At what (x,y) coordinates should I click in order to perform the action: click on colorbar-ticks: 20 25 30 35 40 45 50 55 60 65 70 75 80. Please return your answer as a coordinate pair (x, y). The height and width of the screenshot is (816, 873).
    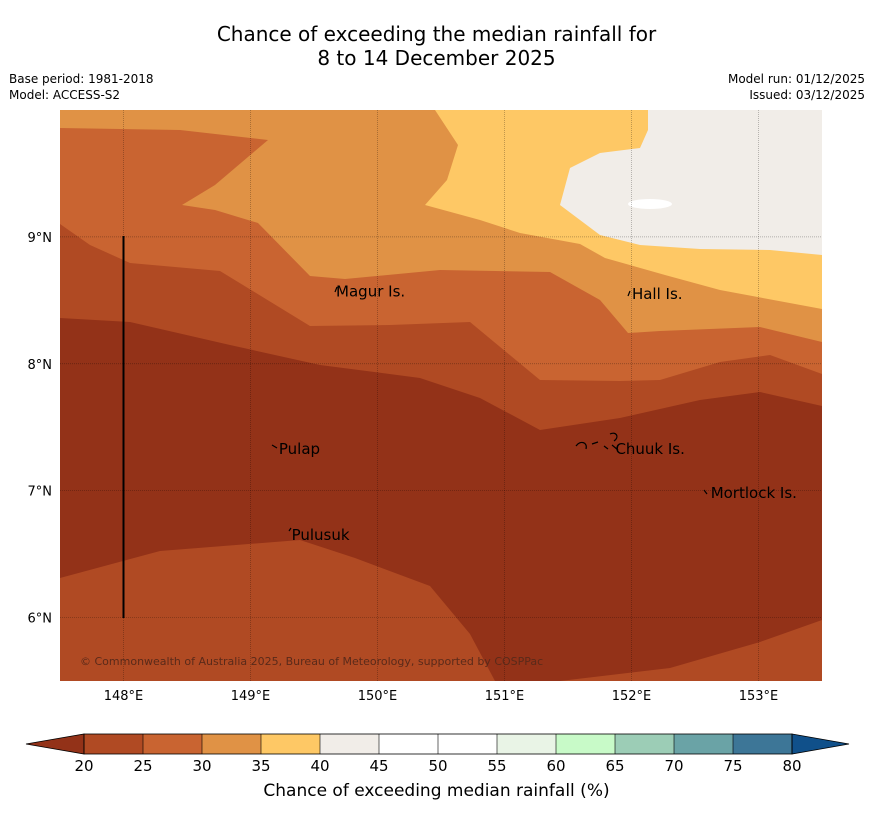
    Looking at the image, I should click on (438, 754).